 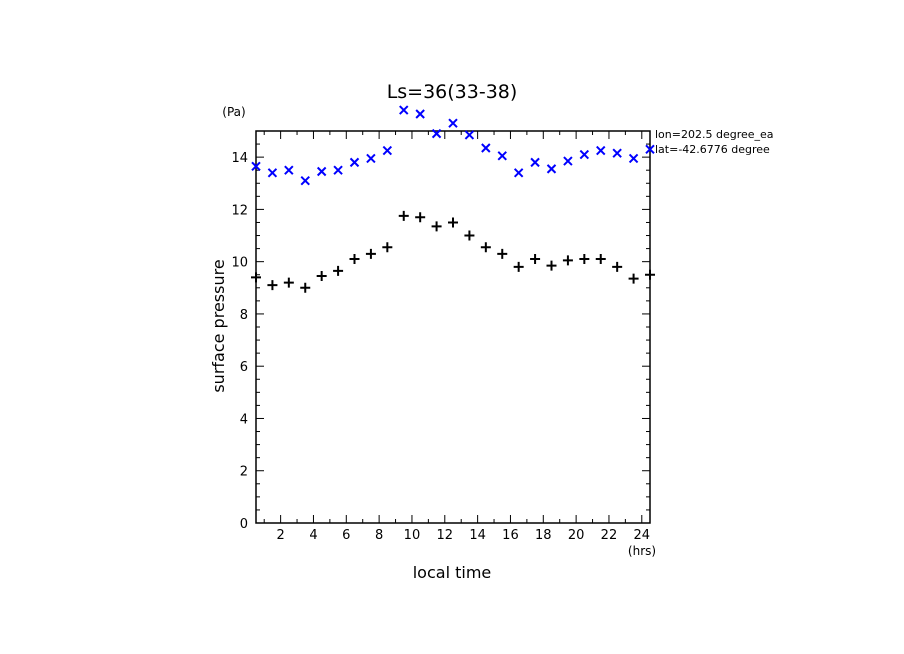 What do you see at coordinates (576, 535) in the screenshot?
I see `x-tick-label: 20` at bounding box center [576, 535].